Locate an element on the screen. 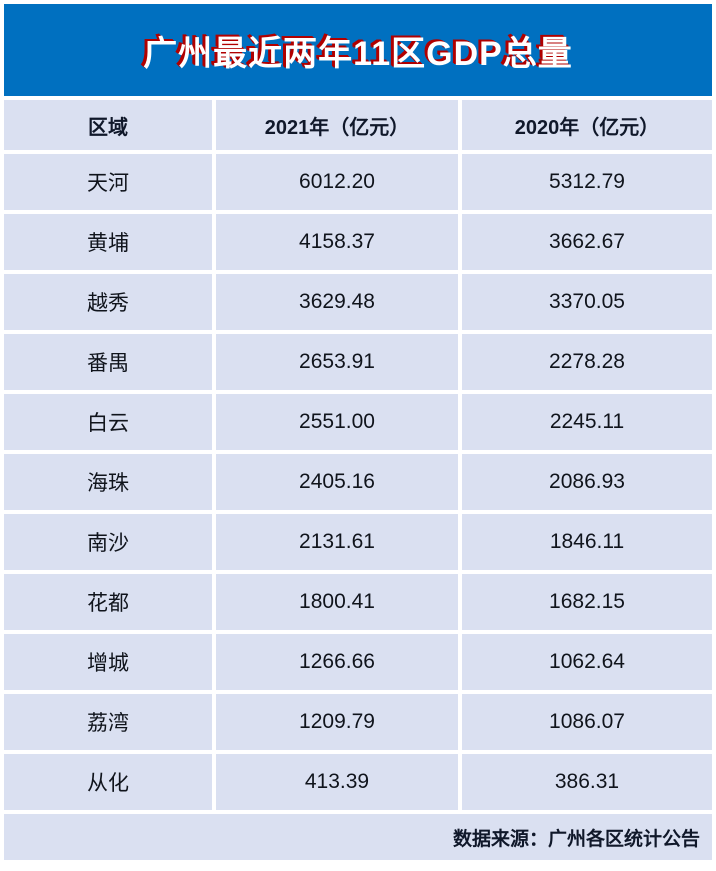  value-2020-cell: 1086.07 is located at coordinates (587, 722).